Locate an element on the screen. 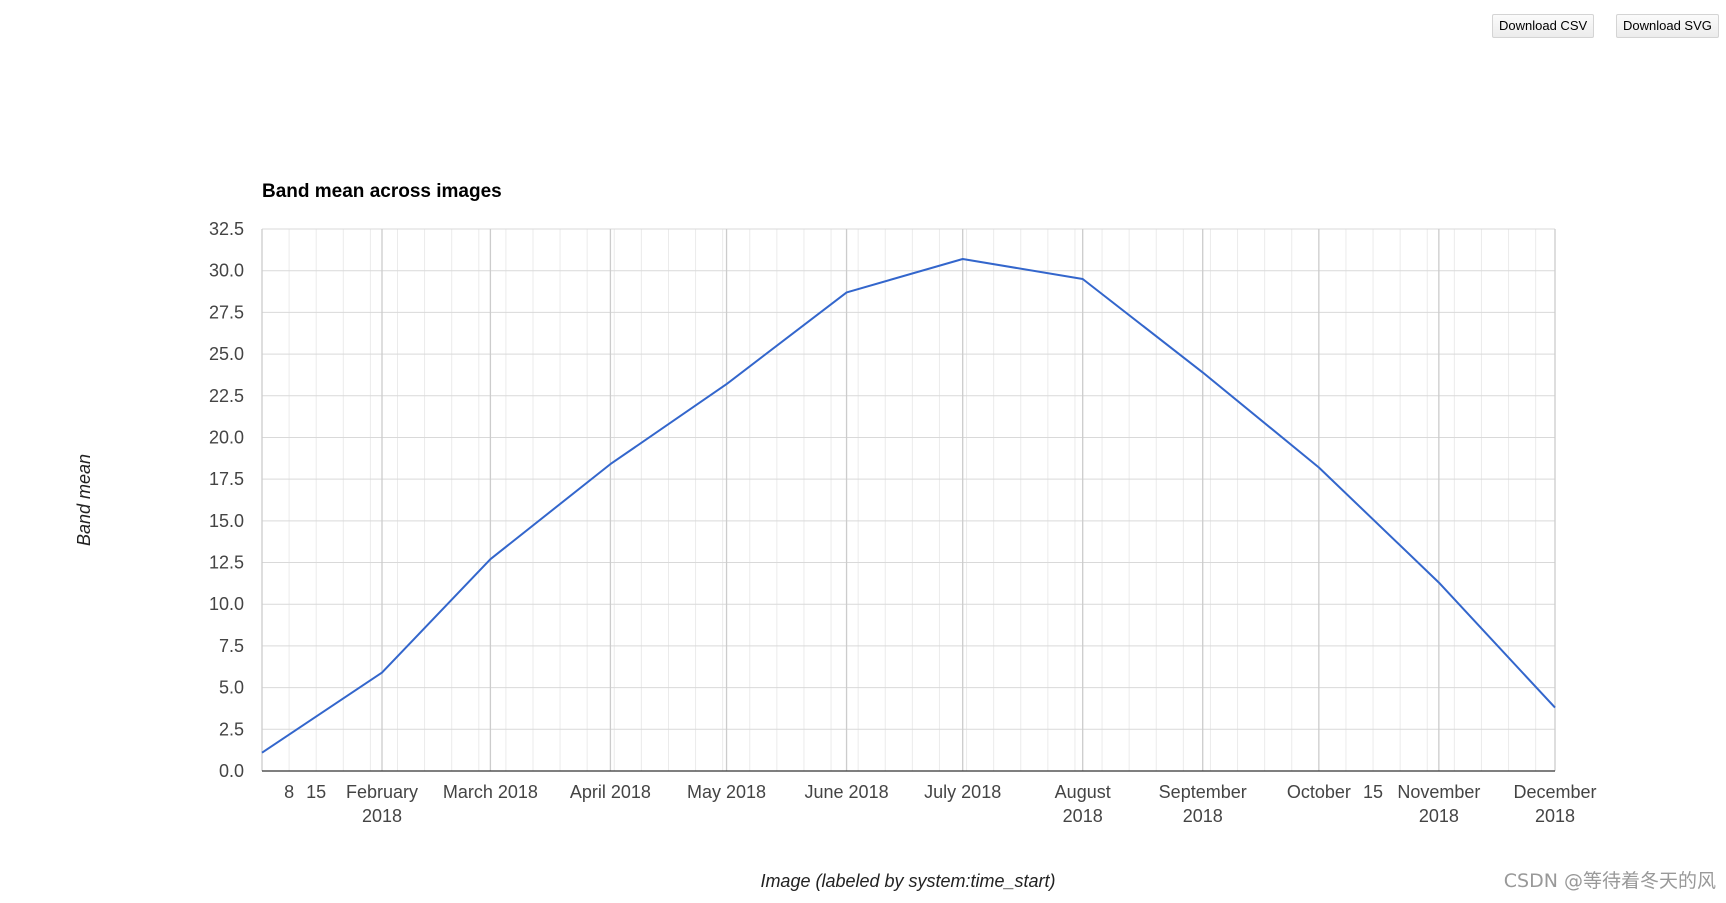  y-tick-label: 15.0 is located at coordinates (226, 521).